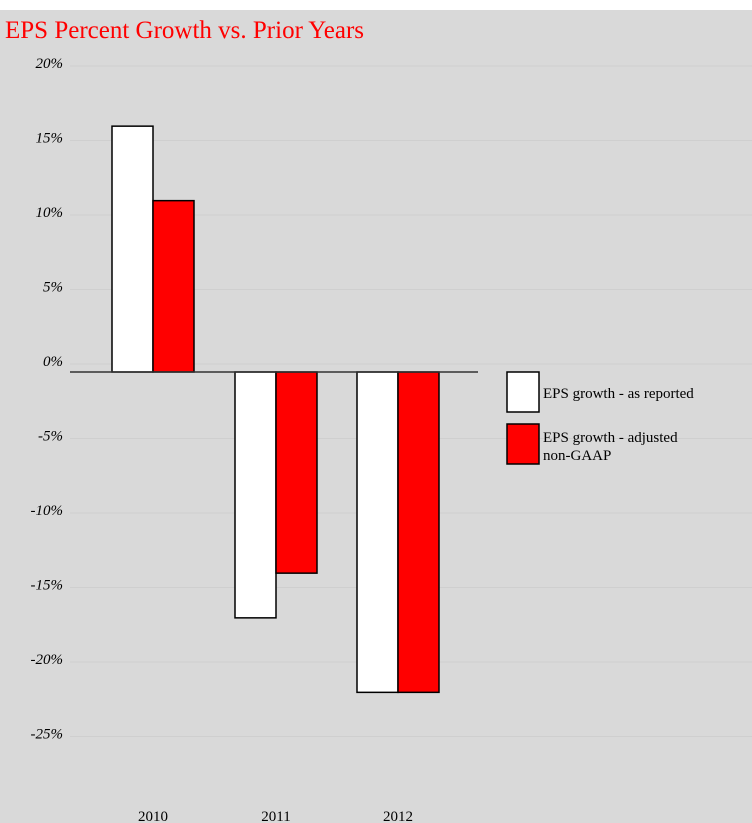 The width and height of the screenshot is (752, 823). Describe the element at coordinates (523, 392) in the screenshot. I see `legend-swatch-as-reported` at that location.